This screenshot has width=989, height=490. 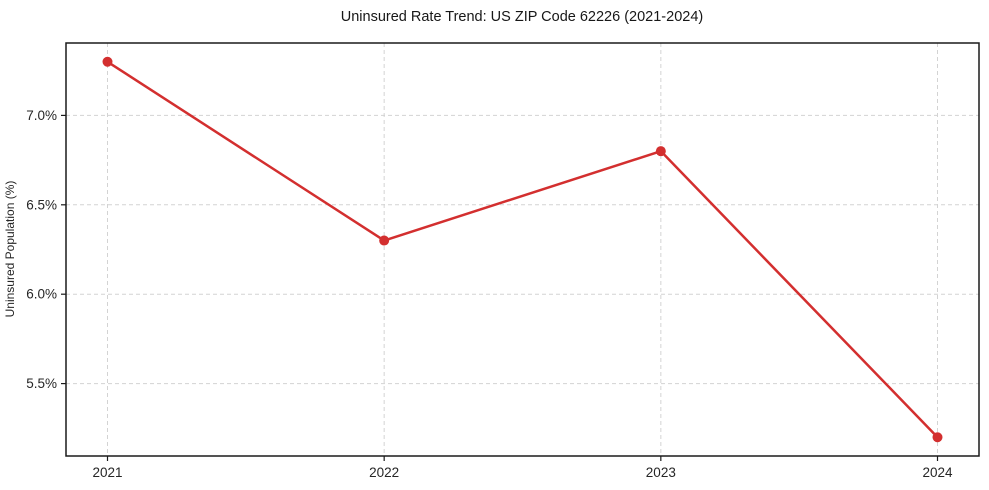 I want to click on y-tick-label: 6.0%, so click(x=41, y=294).